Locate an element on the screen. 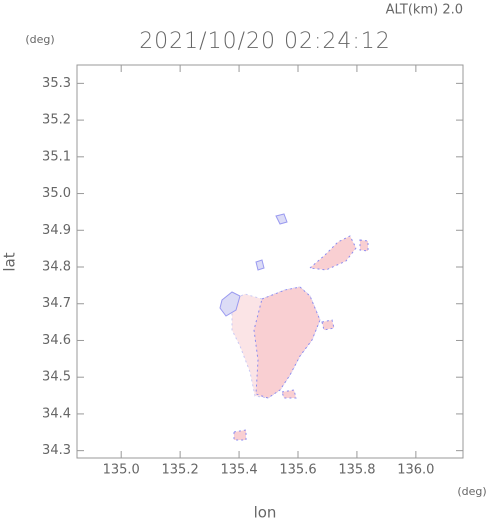 This screenshot has width=491, height=521. echo-map is located at coordinates (294, 327).